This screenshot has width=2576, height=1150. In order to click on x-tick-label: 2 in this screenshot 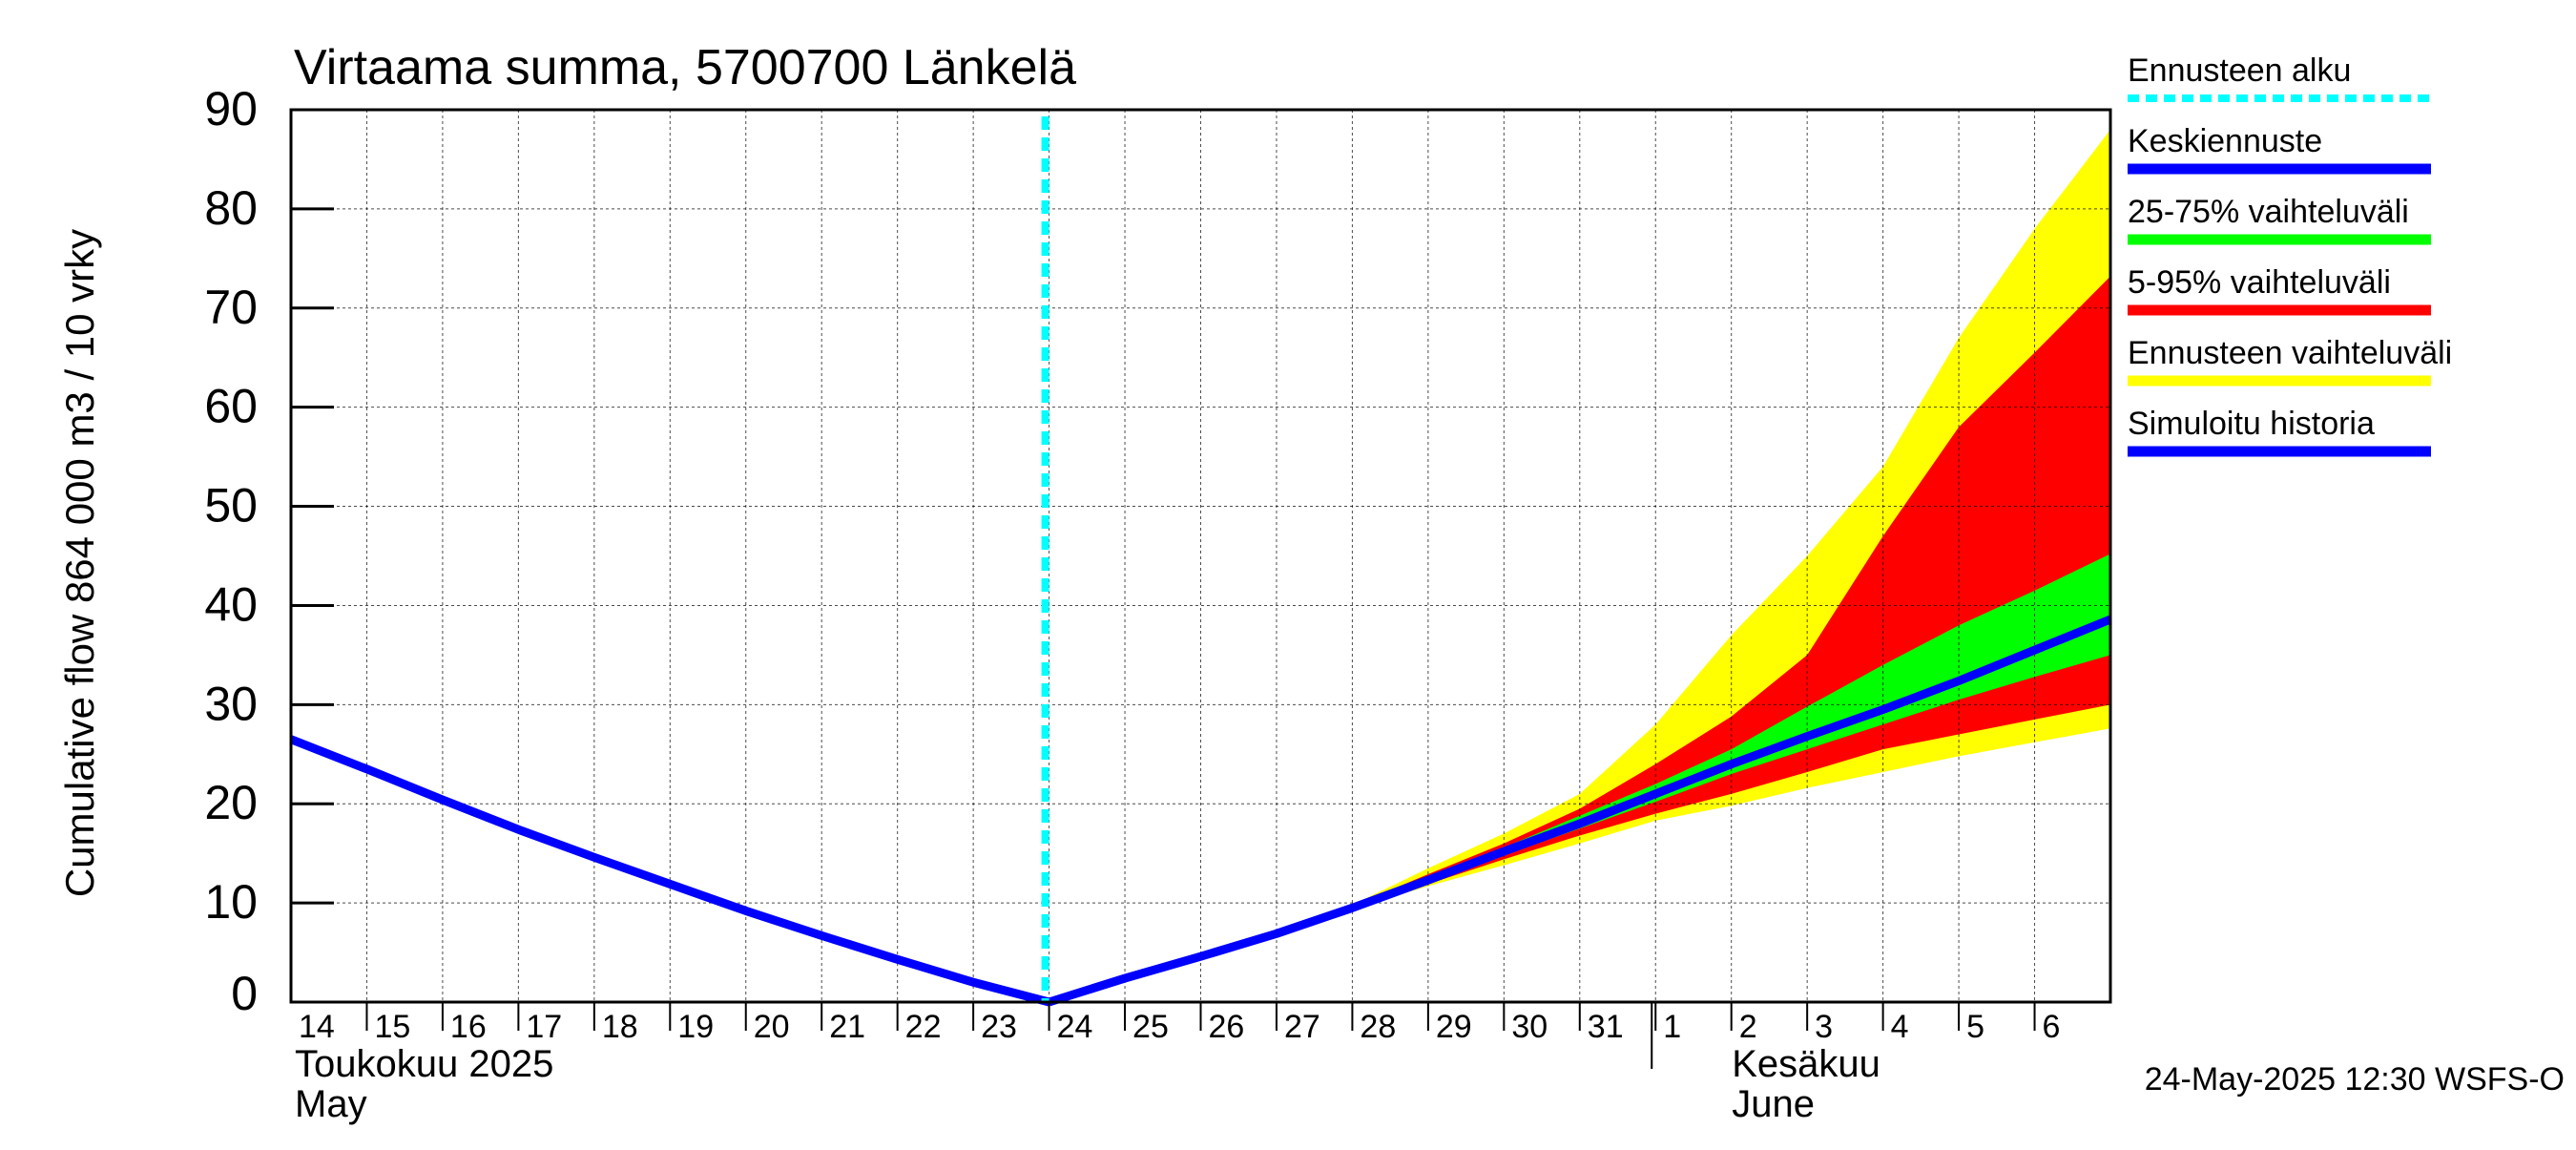, I will do `click(1748, 1027)`.